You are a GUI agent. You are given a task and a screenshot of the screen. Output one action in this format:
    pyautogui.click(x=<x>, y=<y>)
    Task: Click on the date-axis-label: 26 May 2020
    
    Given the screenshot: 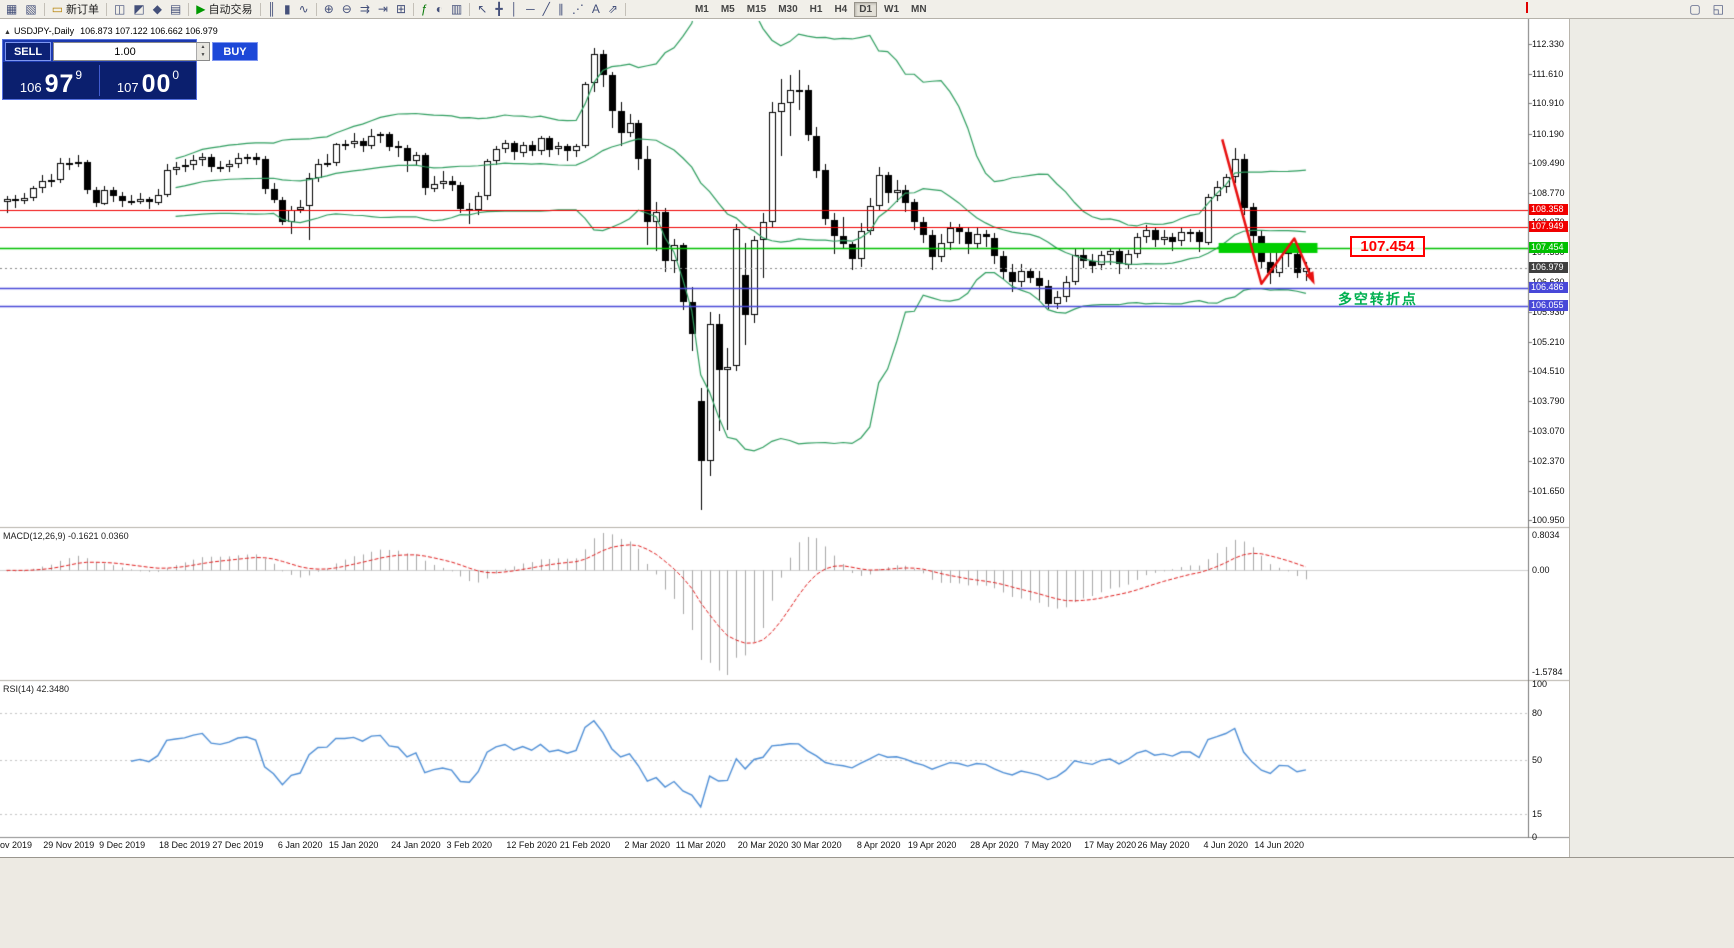 What is the action you would take?
    pyautogui.click(x=1163, y=845)
    